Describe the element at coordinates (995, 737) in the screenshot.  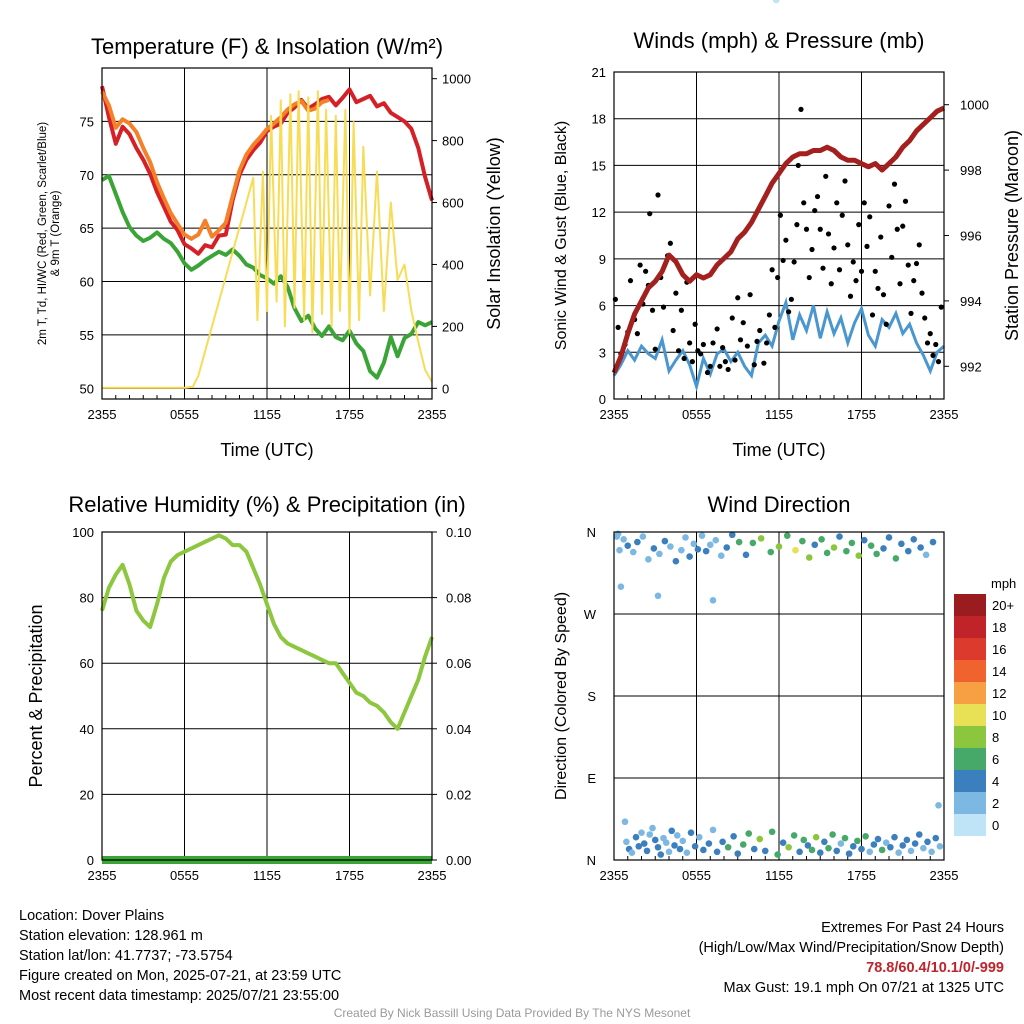
I see `colorbar-label: 8` at that location.